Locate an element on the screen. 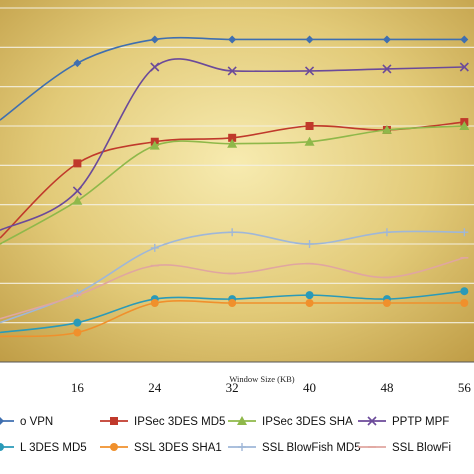 The width and height of the screenshot is (474, 474). legend-item: PPTP MPF is located at coordinates (403, 422).